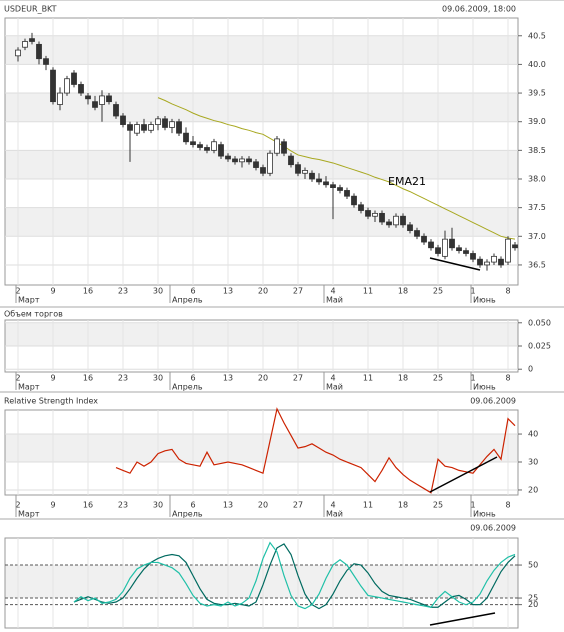 The image size is (564, 632). I want to click on chart-title: USDEUR_BKT, so click(30, 9).